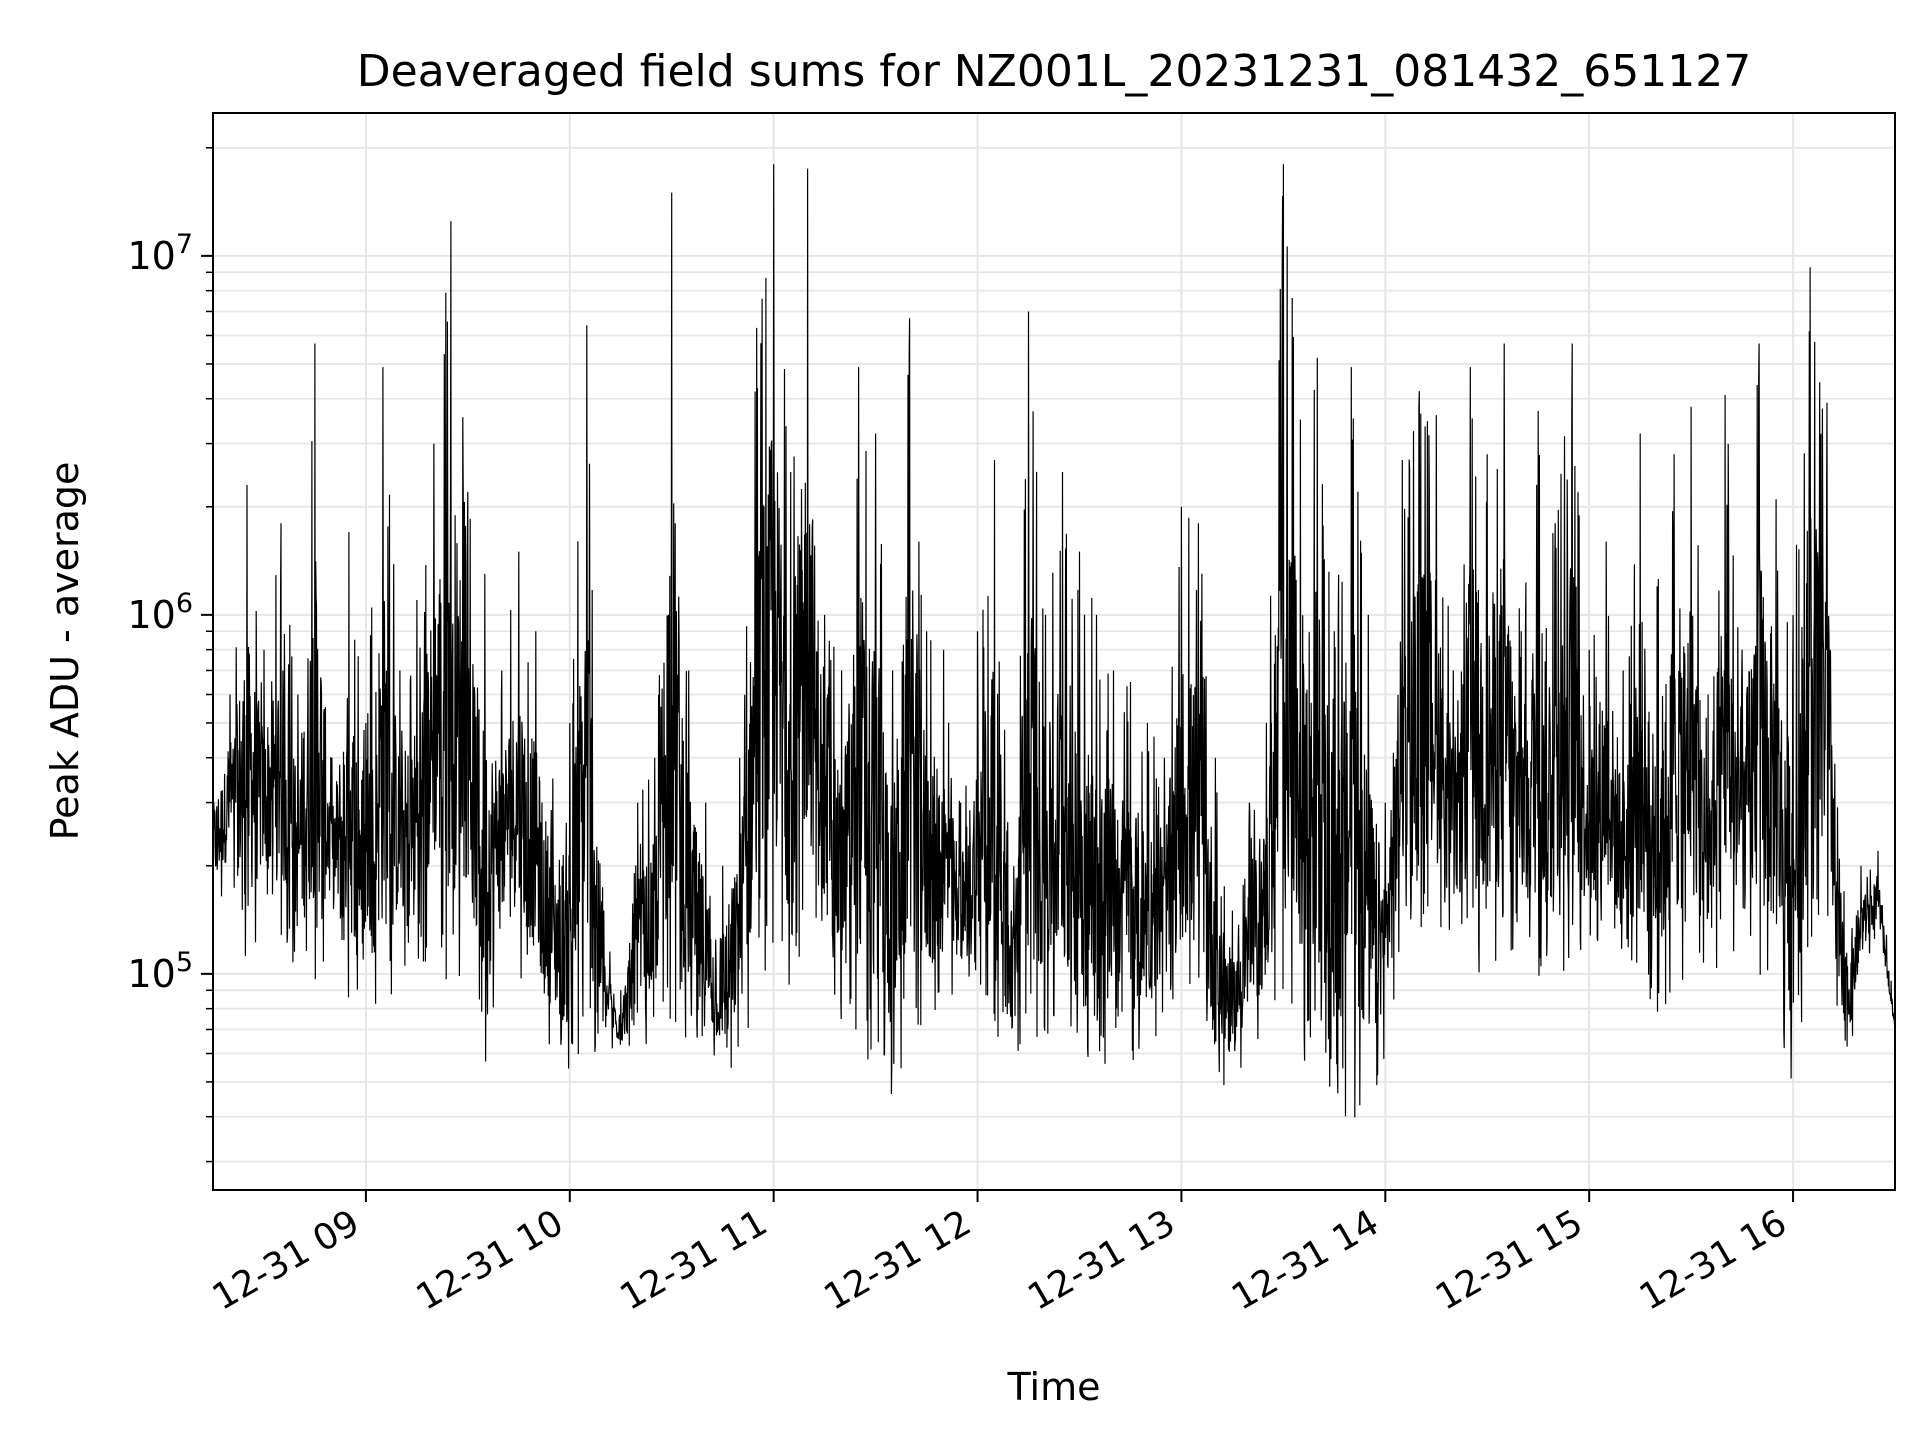  What do you see at coordinates (65, 651) in the screenshot?
I see `y-axis-label: Peak ADU - average` at bounding box center [65, 651].